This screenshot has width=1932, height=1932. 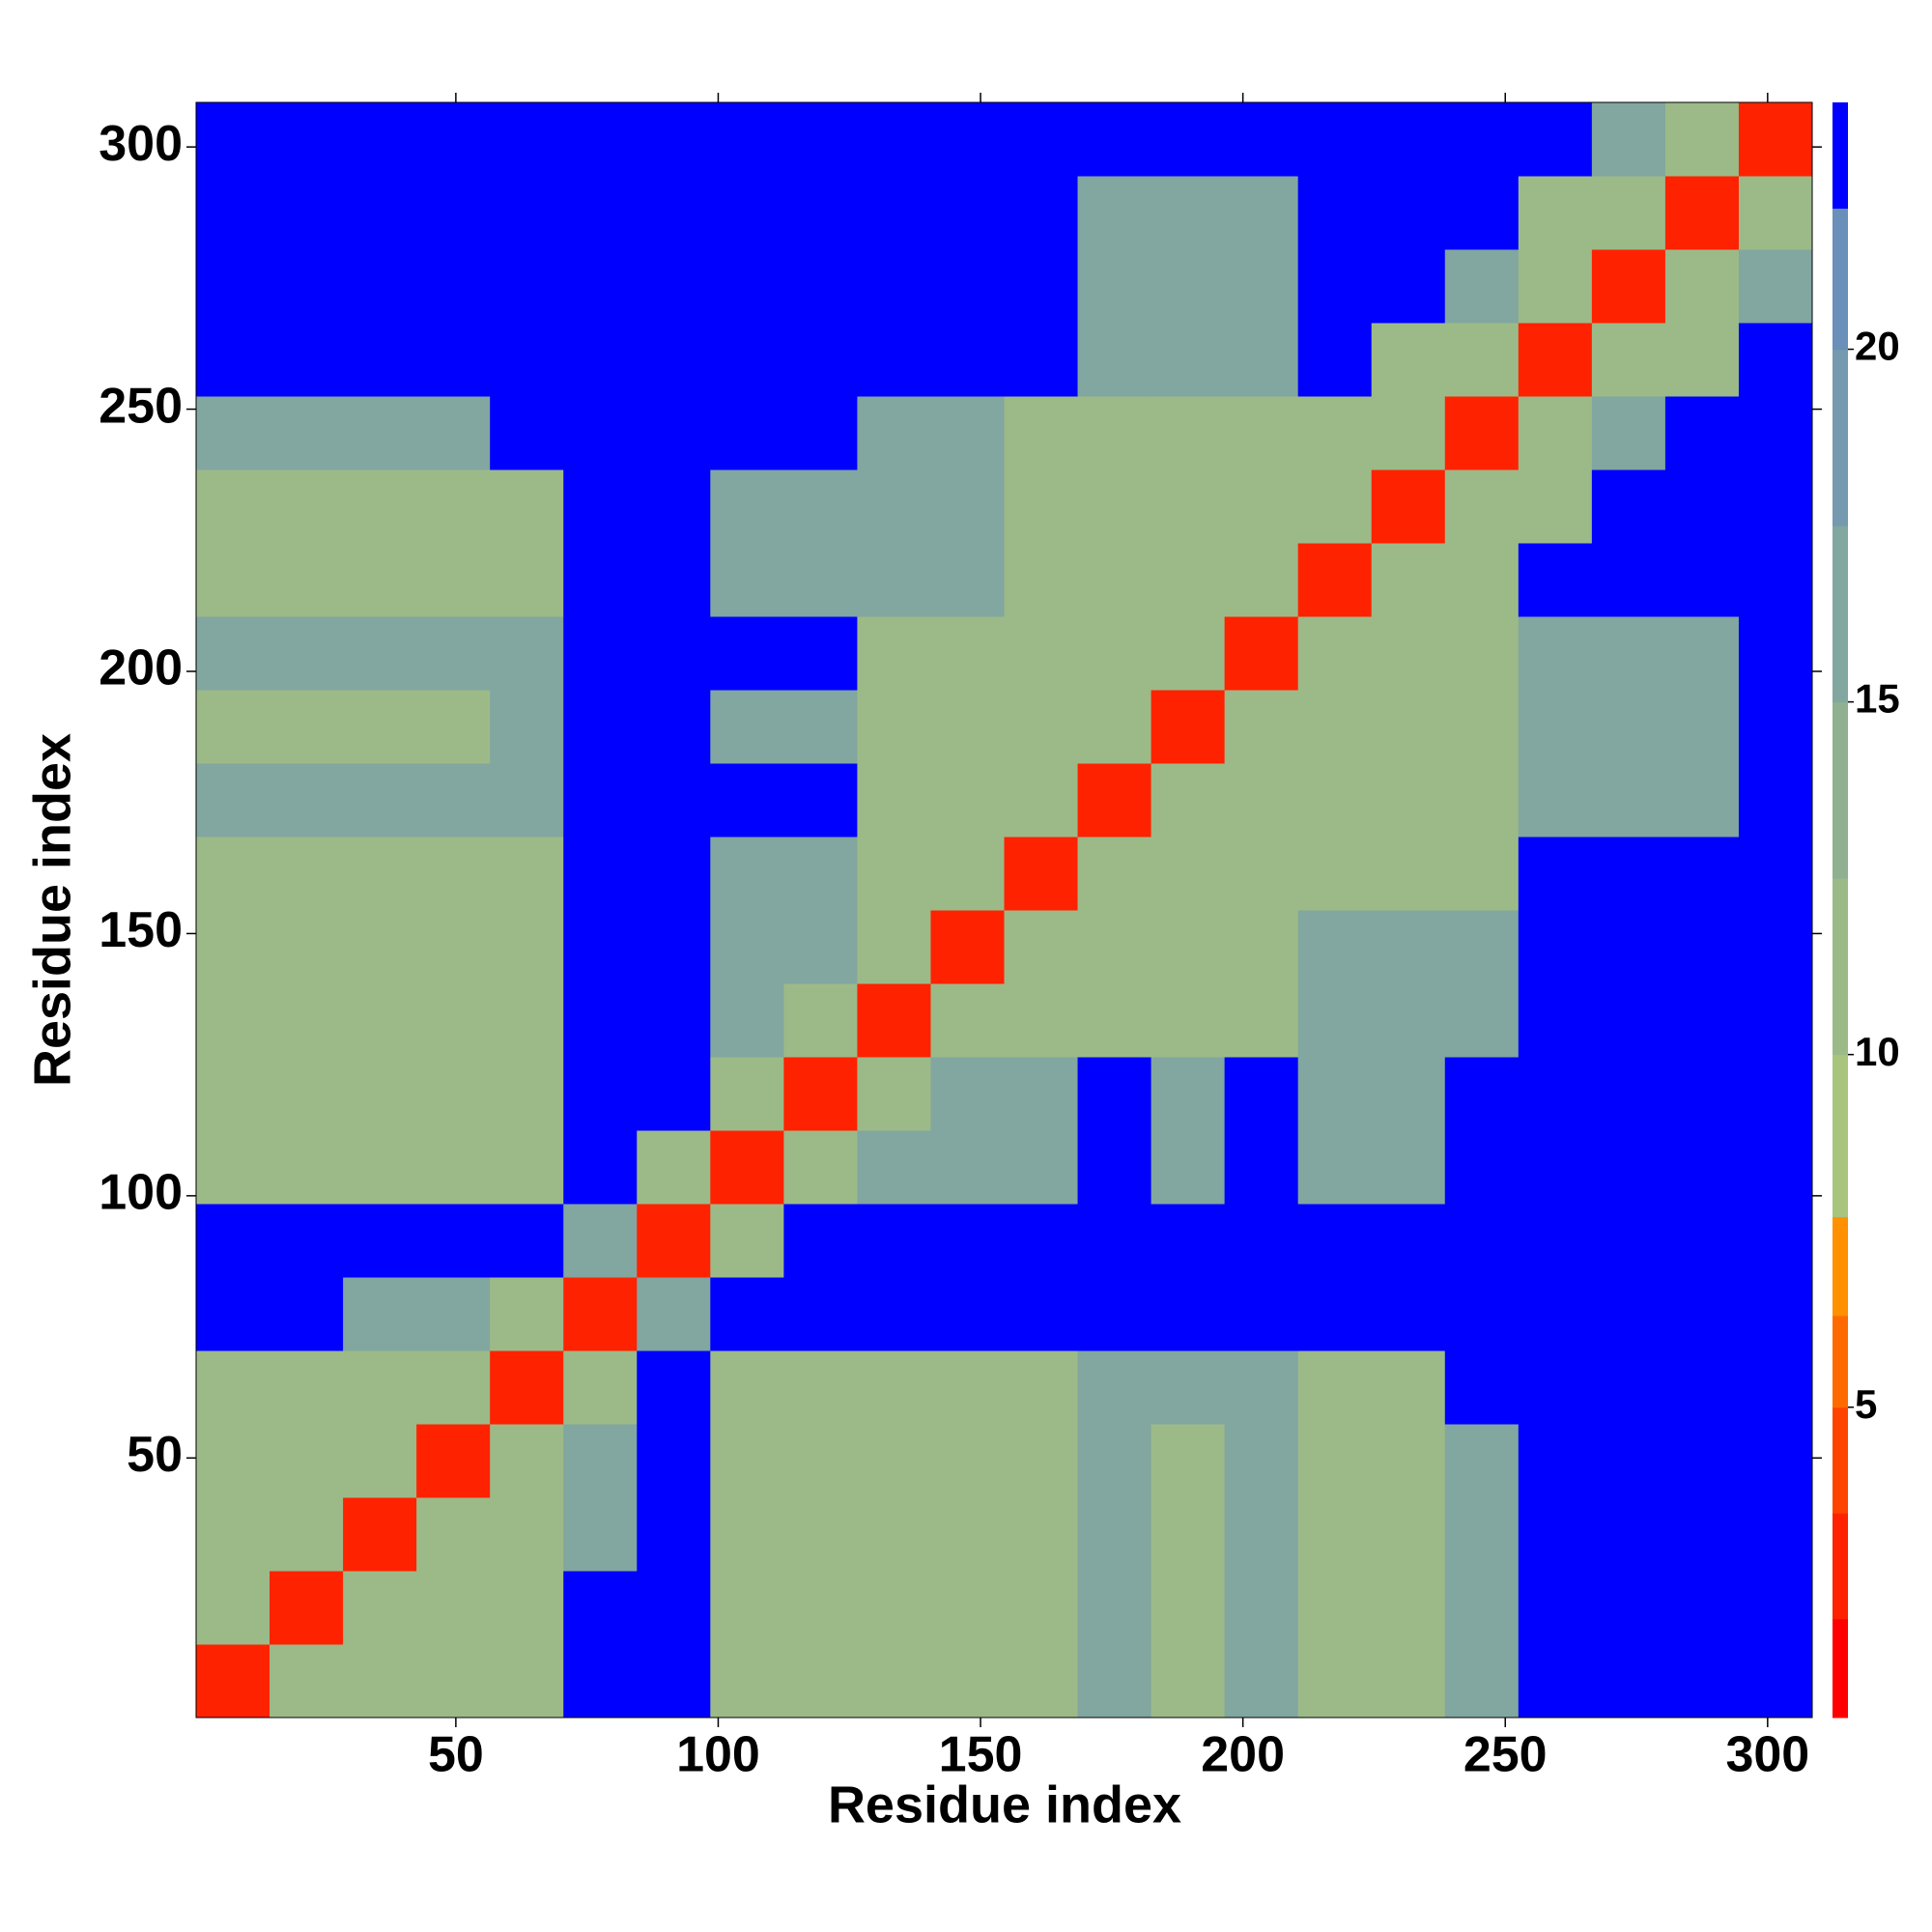 What do you see at coordinates (141, 406) in the screenshot?
I see `y-tick-label: 250` at bounding box center [141, 406].